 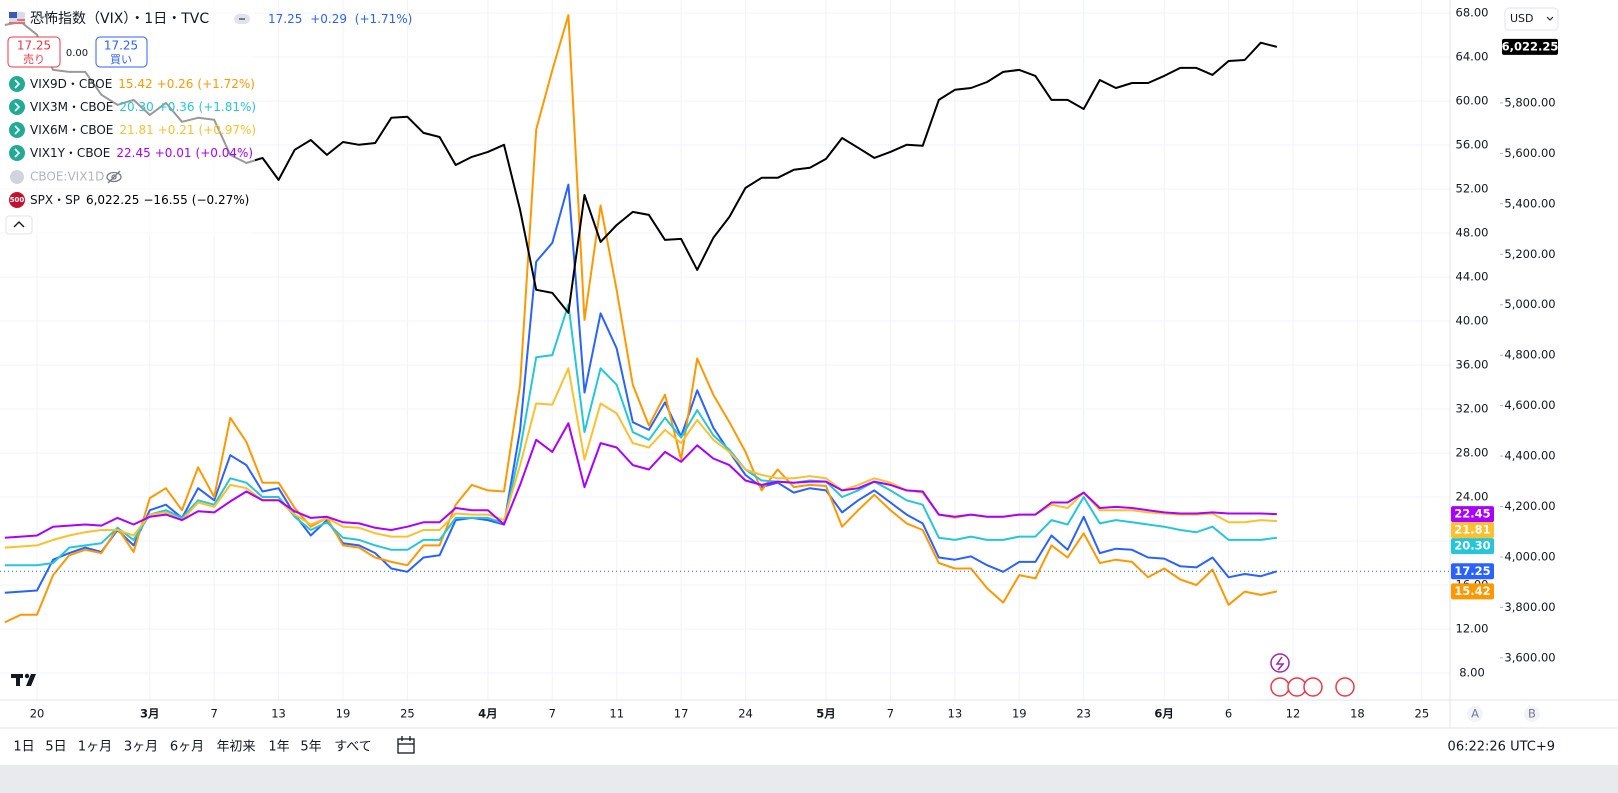 I want to click on timeframe-button: 3ヶ月, so click(x=141, y=747).